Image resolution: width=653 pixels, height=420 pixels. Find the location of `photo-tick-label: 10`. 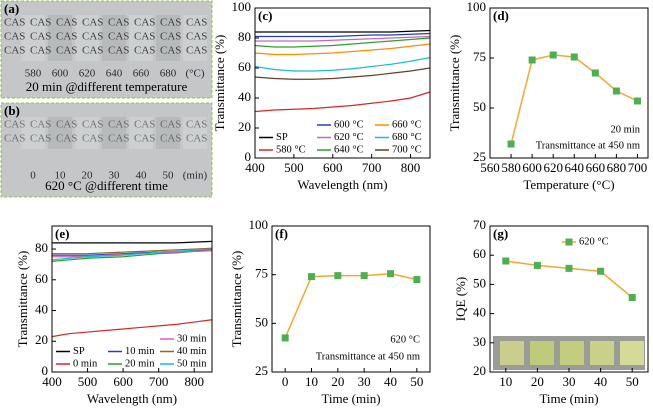

photo-tick-label: 10 is located at coordinates (61, 176).